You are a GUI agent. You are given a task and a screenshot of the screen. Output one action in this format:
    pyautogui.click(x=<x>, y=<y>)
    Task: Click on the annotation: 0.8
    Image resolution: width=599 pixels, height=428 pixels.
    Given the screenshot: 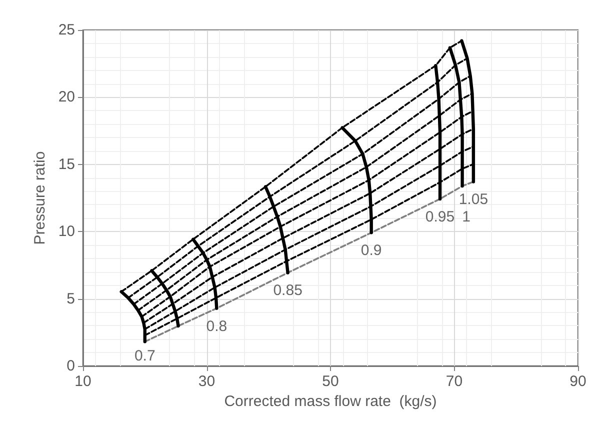 What is the action you would take?
    pyautogui.click(x=217, y=326)
    